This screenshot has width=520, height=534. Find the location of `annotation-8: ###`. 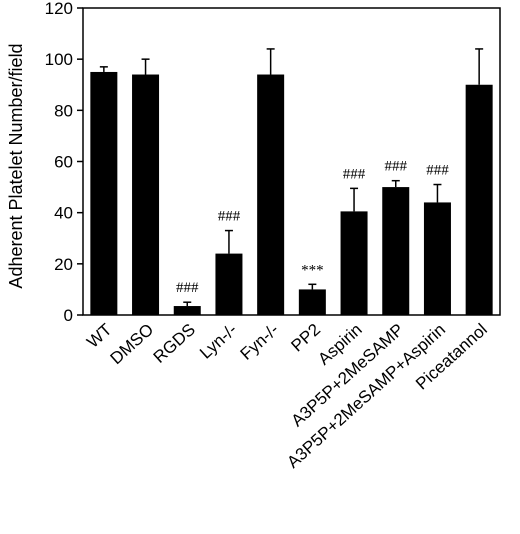

annotation-8: ### is located at coordinates (437, 171).